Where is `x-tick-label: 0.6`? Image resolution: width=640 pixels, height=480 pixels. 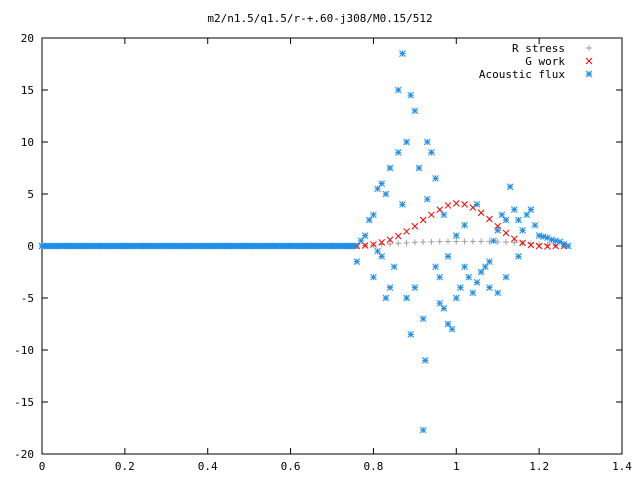
x-tick-label: 0.6 is located at coordinates (291, 466).